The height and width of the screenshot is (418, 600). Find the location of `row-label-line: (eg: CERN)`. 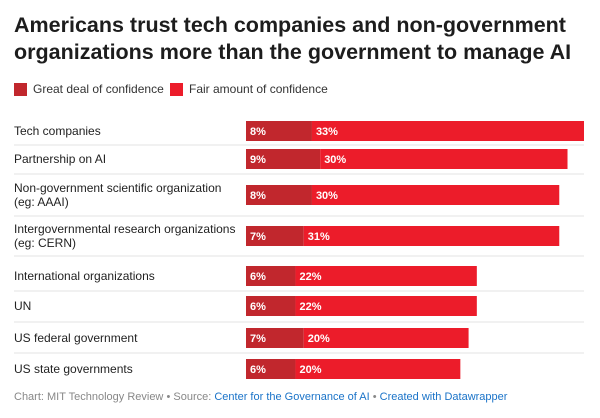

row-label-line: (eg: CERN) is located at coordinates (45, 243).